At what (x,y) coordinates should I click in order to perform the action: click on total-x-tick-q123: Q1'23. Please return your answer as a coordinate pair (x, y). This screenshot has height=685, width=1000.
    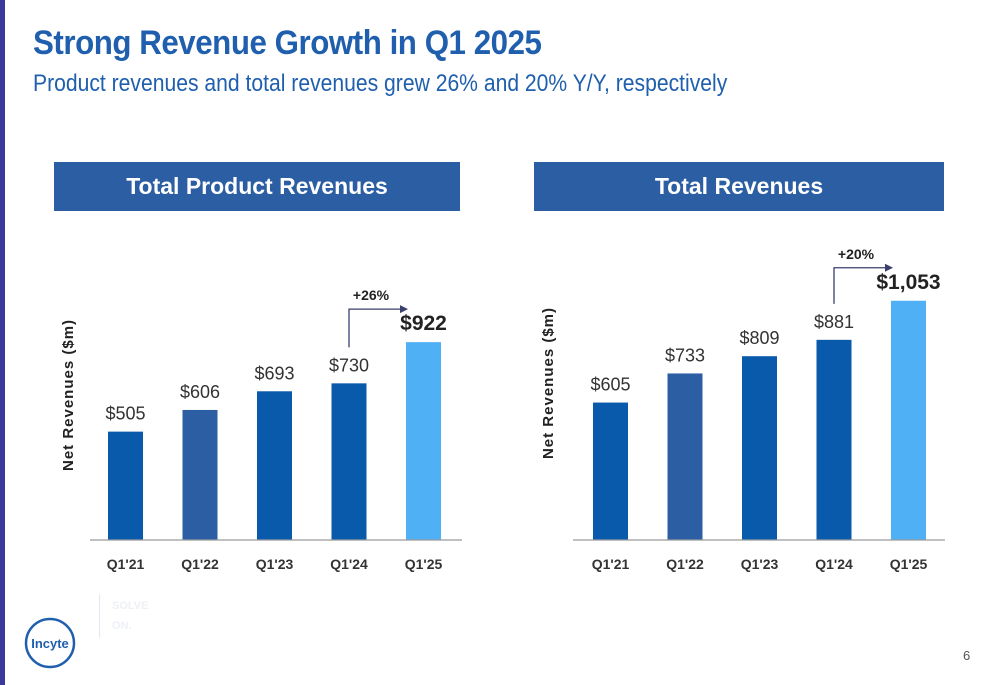
    Looking at the image, I should click on (760, 564).